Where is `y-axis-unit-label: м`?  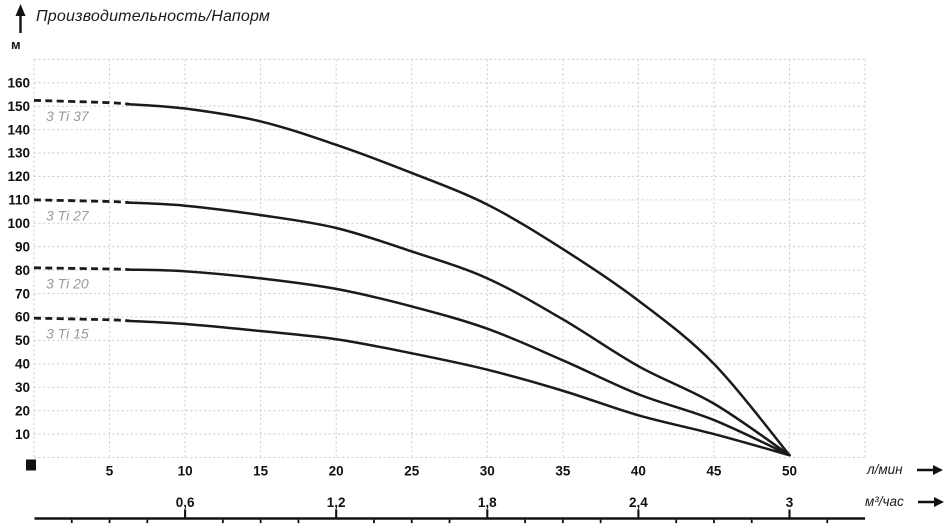 y-axis-unit-label: м is located at coordinates (16, 44).